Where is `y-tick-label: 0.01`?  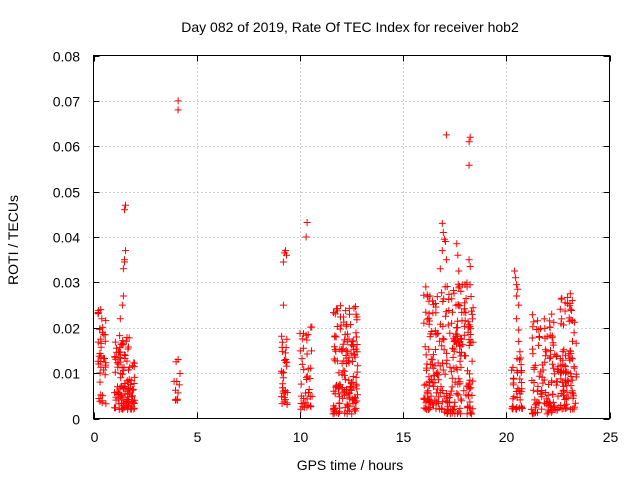 y-tick-label: 0.01 is located at coordinates (66, 374).